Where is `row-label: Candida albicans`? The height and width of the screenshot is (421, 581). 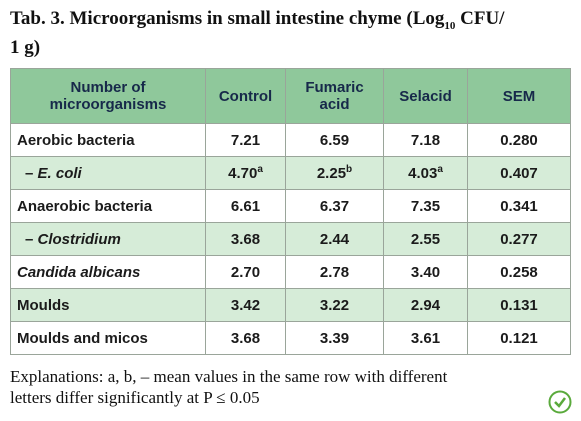 row-label: Candida albicans is located at coordinates (108, 272).